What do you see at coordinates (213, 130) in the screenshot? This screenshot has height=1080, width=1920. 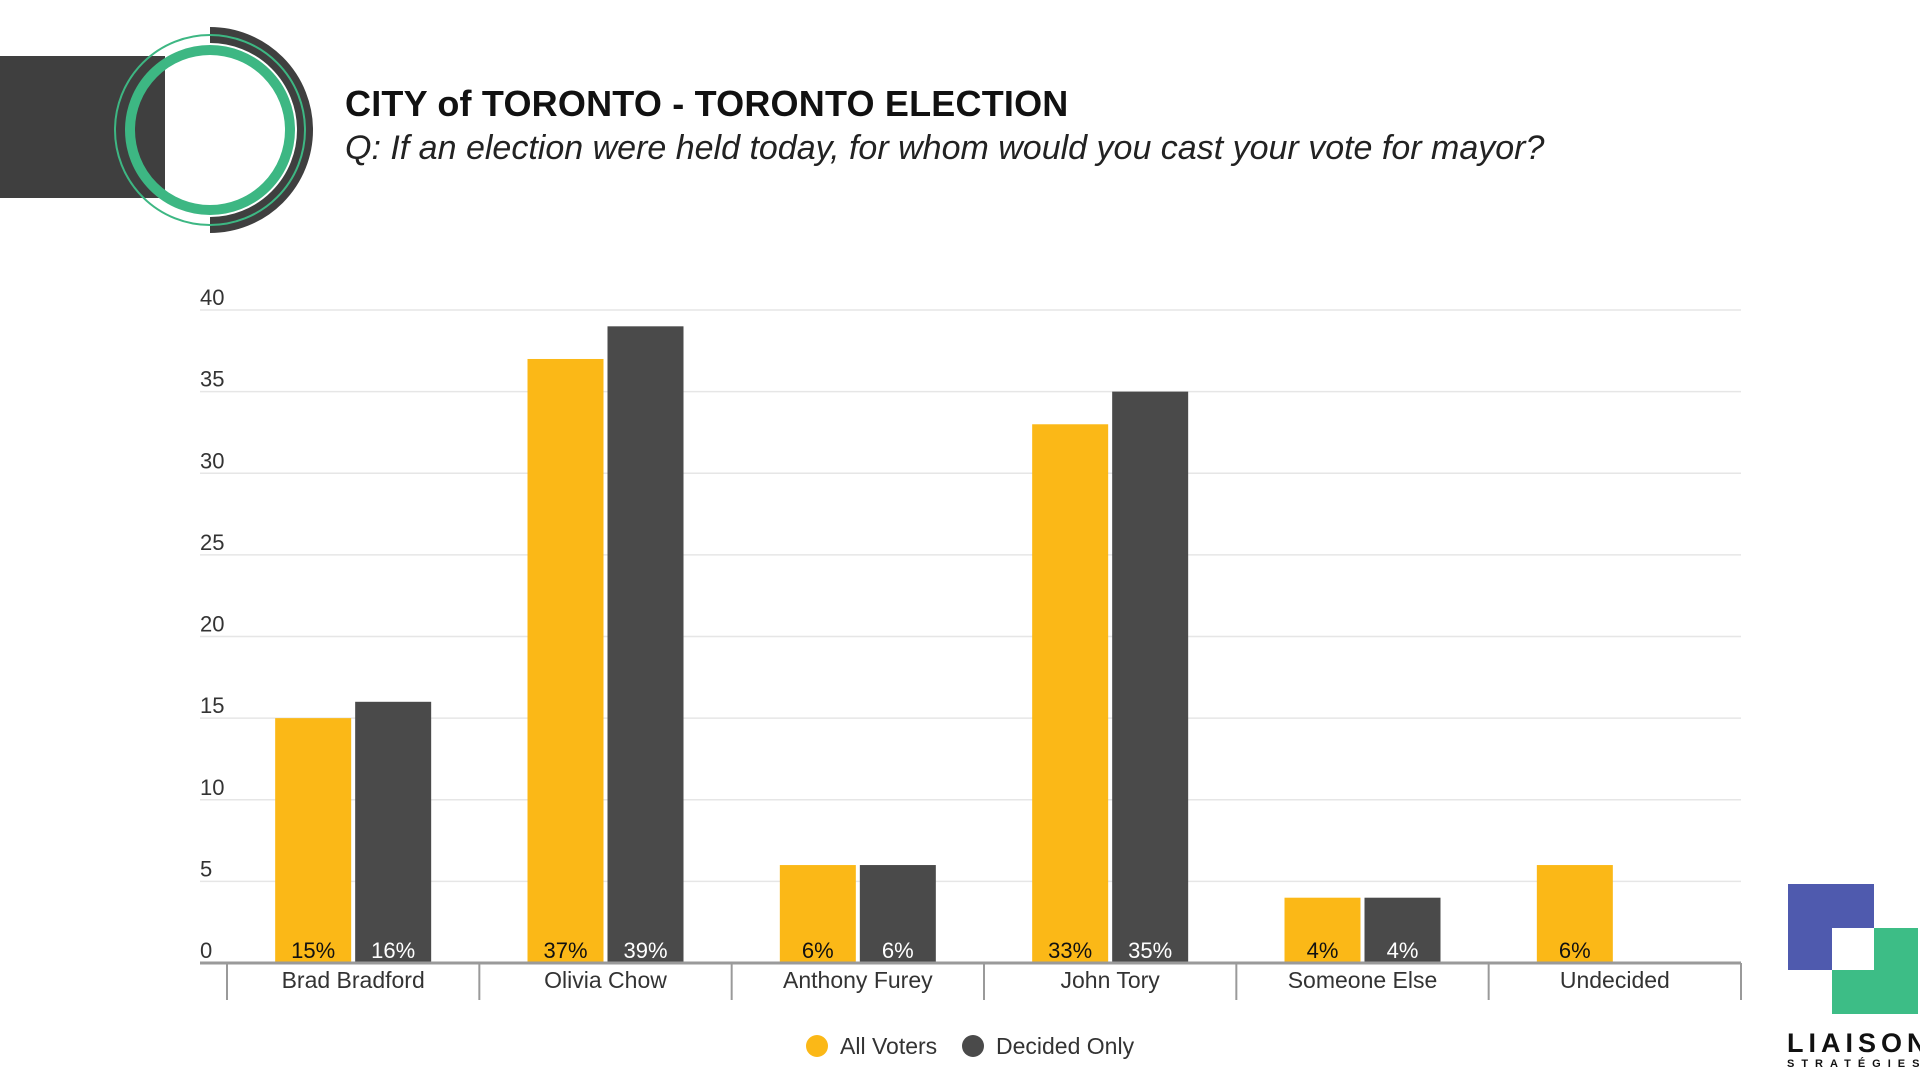 I see `badge-ring-icon` at bounding box center [213, 130].